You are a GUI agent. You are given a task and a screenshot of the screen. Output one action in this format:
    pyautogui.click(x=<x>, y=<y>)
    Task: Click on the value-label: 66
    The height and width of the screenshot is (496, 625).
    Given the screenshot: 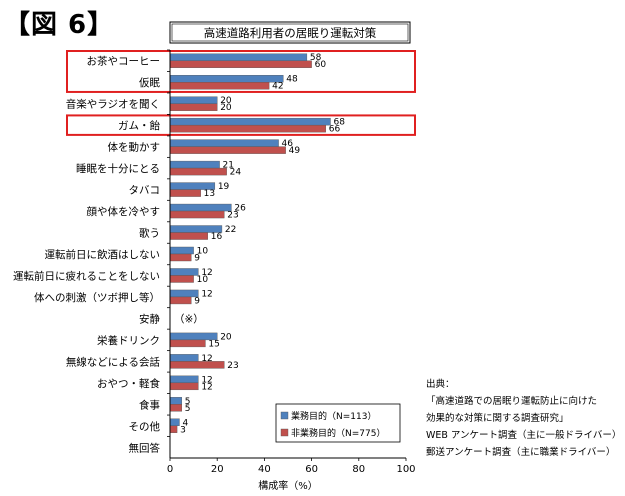 What is the action you would take?
    pyautogui.click(x=335, y=130)
    